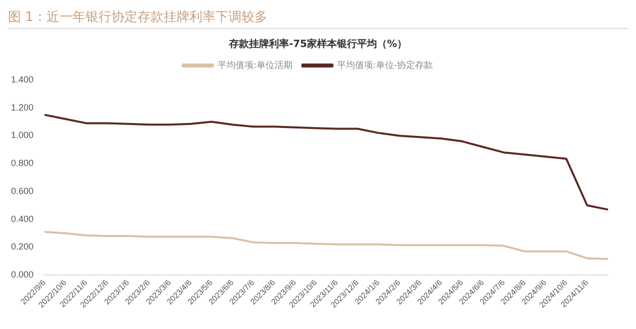 The width and height of the screenshot is (636, 329). Describe the element at coordinates (385, 65) in the screenshot. I see `legend-label: 平均值项:单位-协定存款` at that location.